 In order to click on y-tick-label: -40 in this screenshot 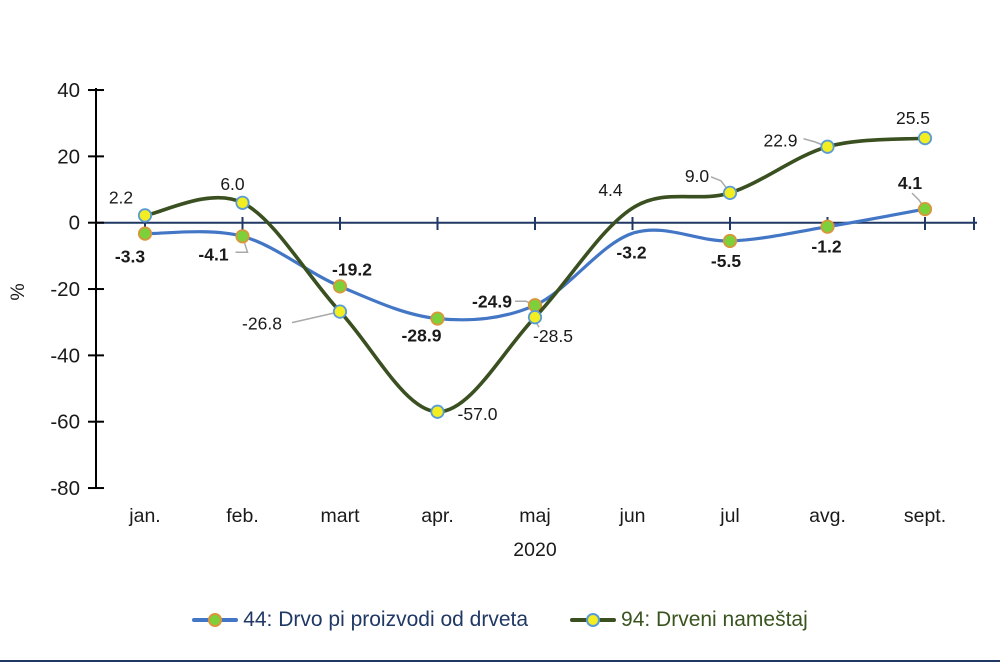, I will do `click(65, 355)`.